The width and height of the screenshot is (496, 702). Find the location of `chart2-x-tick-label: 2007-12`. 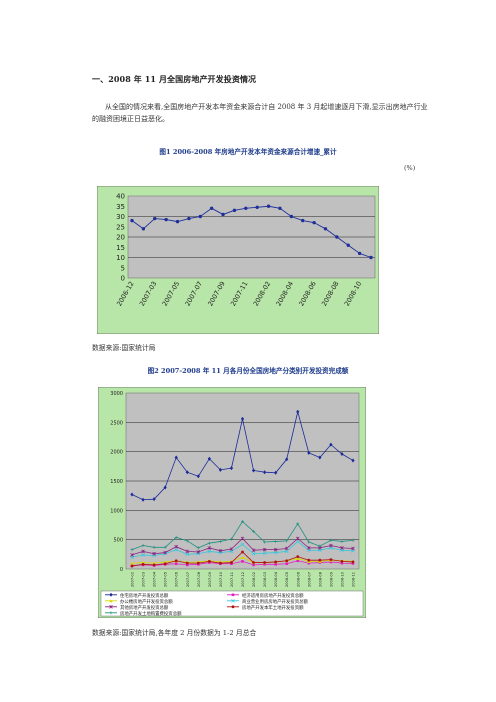

chart2-x-tick-label: 2007-12 is located at coordinates (243, 579).